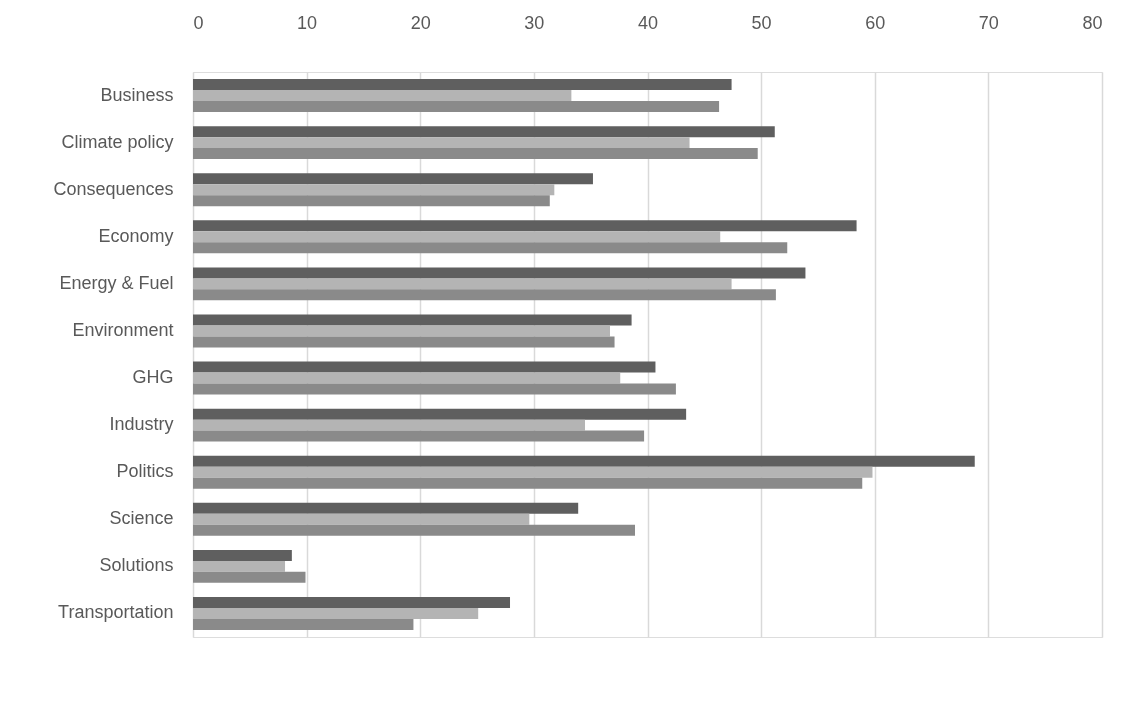  What do you see at coordinates (1092, 22) in the screenshot?
I see `x-tick-label: 80` at bounding box center [1092, 22].